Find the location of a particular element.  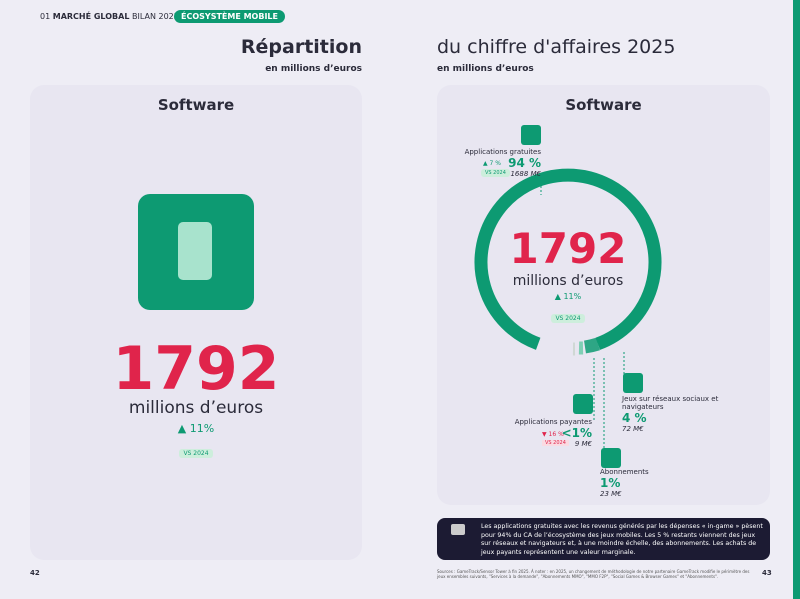

report: BILAN 2025 is located at coordinates (155, 16).